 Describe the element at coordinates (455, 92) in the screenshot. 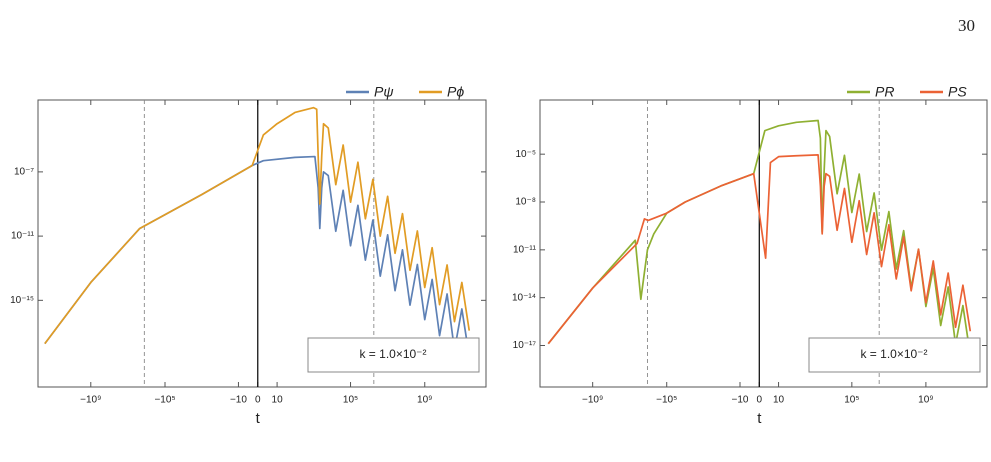

I see `legend-label: Pϕ` at that location.